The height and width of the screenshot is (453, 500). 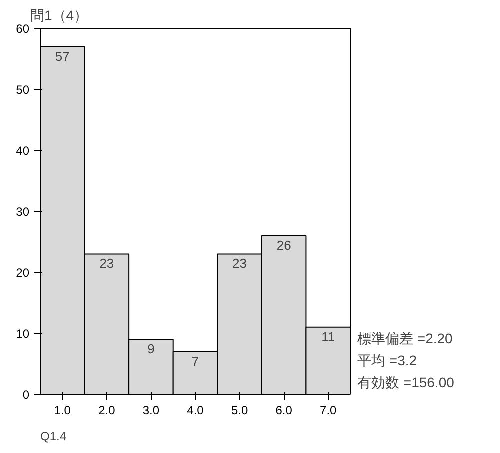 What do you see at coordinates (23, 29) in the screenshot?
I see `y-tick-label: 60` at bounding box center [23, 29].